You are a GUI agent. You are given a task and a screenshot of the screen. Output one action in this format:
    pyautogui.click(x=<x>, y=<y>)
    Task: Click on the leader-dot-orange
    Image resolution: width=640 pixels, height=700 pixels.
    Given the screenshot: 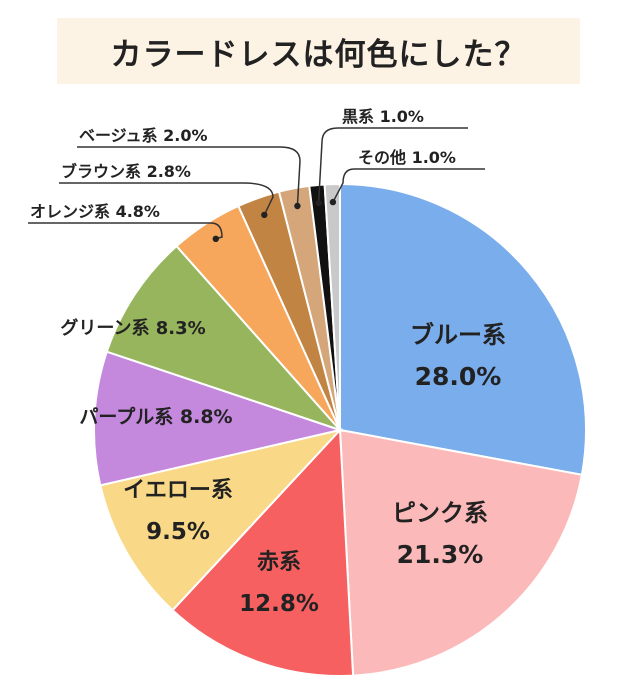 What is the action you would take?
    pyautogui.click(x=215, y=238)
    